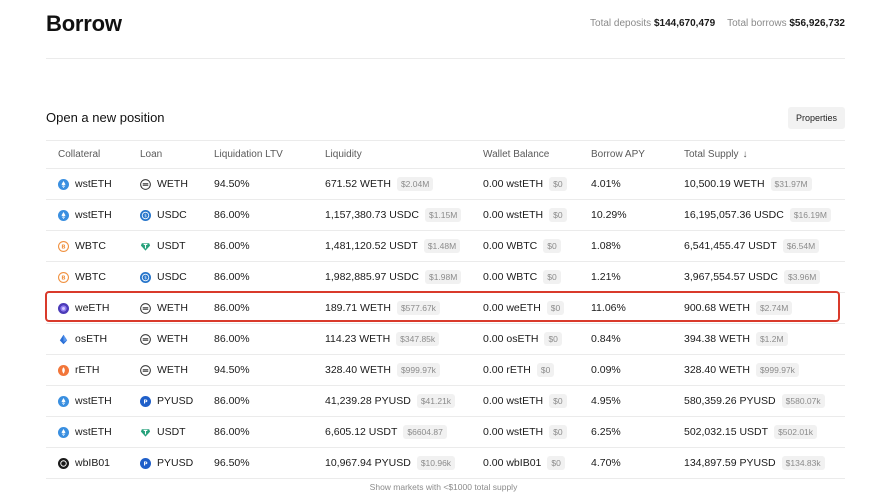 The width and height of the screenshot is (887, 500). I want to click on svg-text: B, so click(63, 247).